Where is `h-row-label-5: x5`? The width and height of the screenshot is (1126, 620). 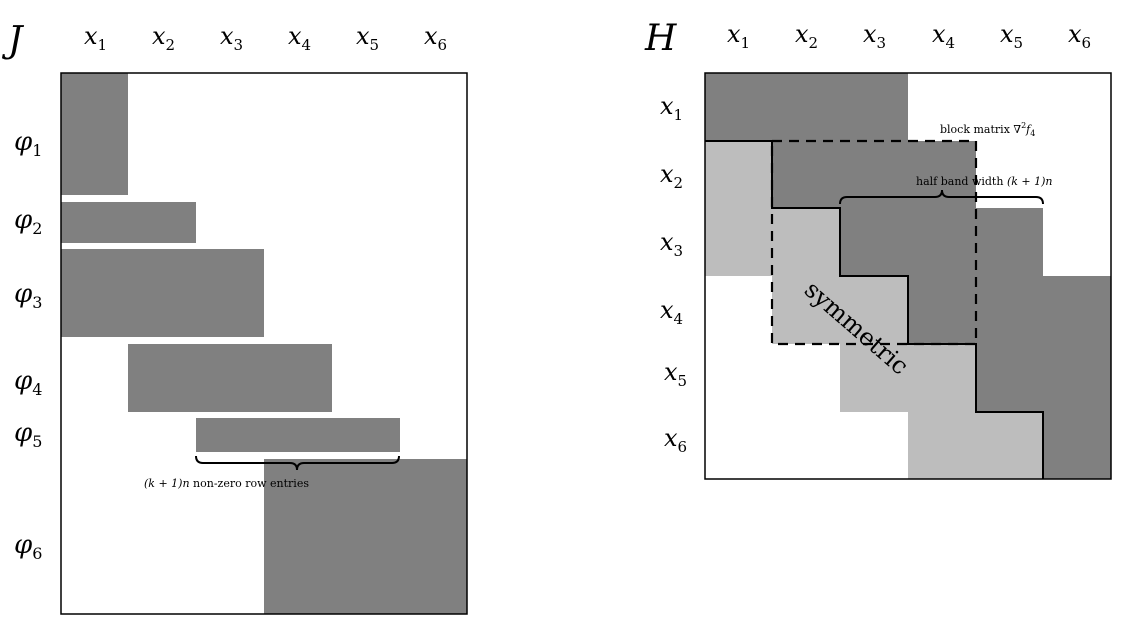 h-row-label-5: x5 is located at coordinates (675, 374).